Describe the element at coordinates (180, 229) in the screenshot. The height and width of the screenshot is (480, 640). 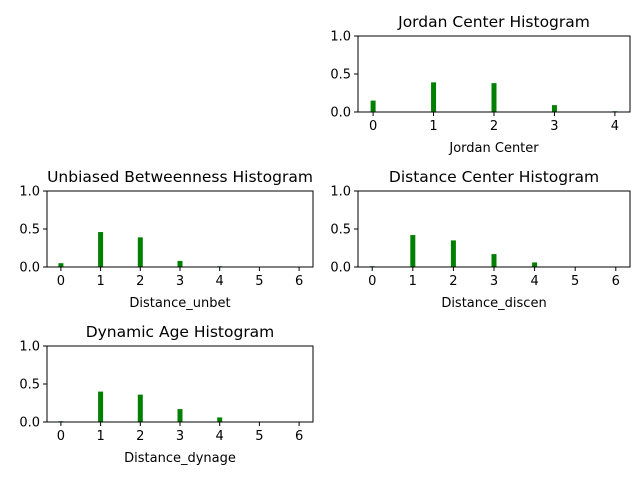
I see `axes-frame` at that location.